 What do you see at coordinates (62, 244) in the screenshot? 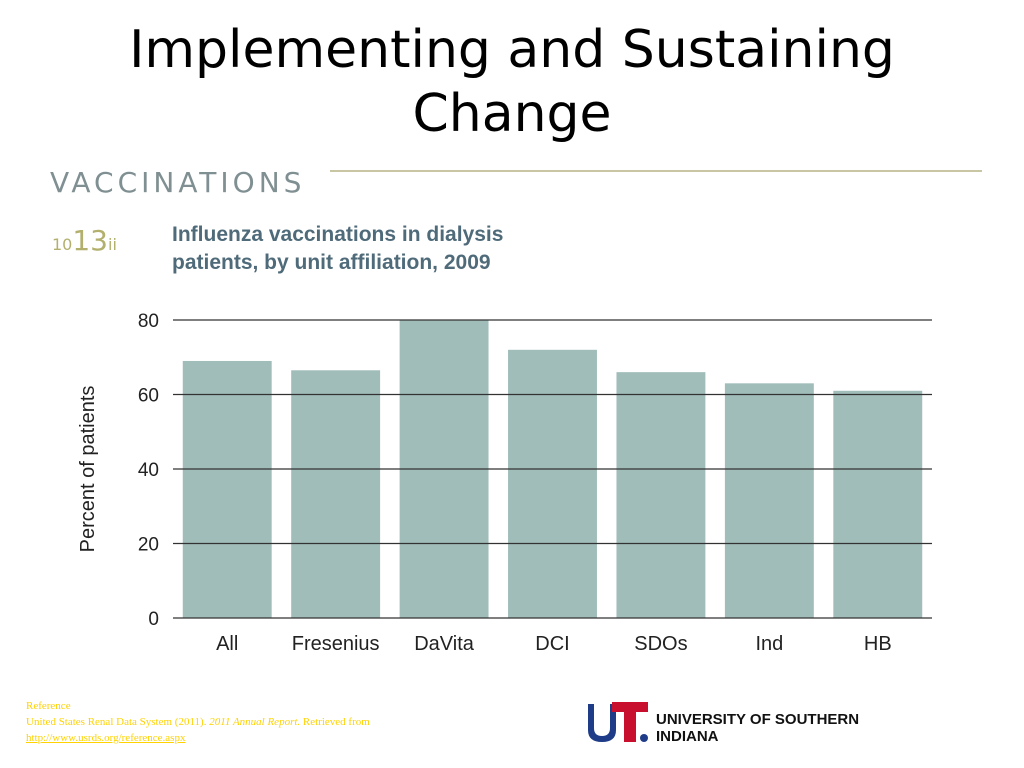
I see `figure-number-prefix: 10` at bounding box center [62, 244].